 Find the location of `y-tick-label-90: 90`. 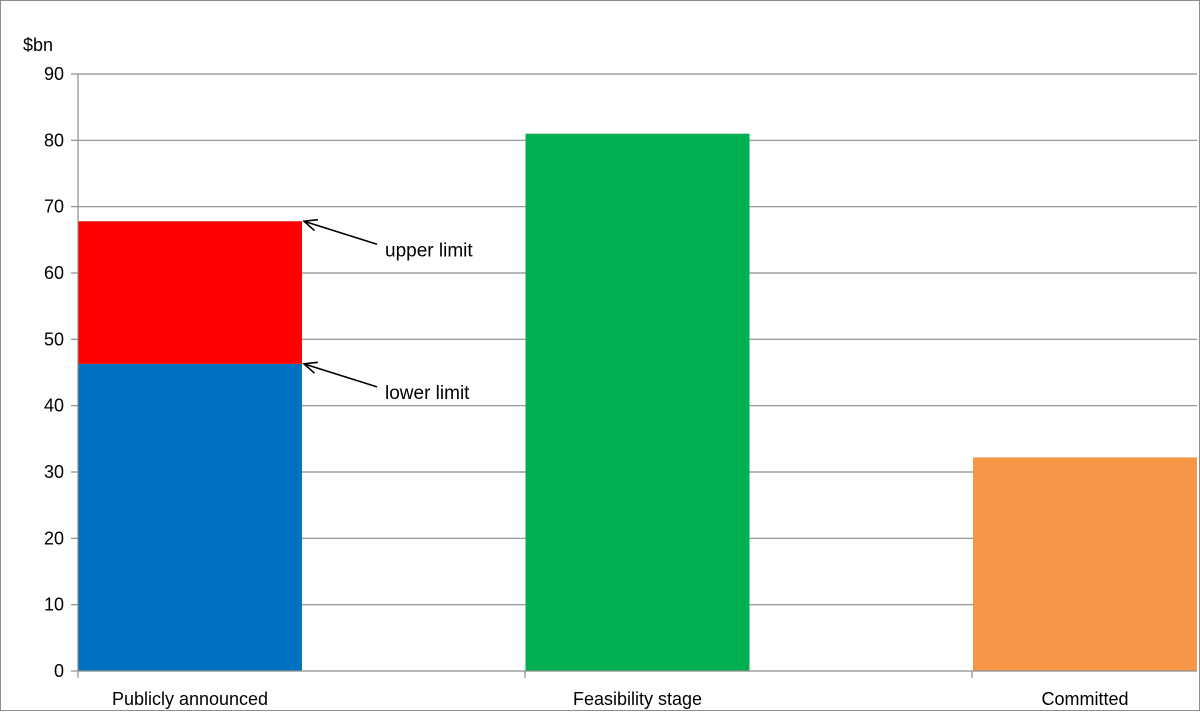

y-tick-label-90: 90 is located at coordinates (54, 74).